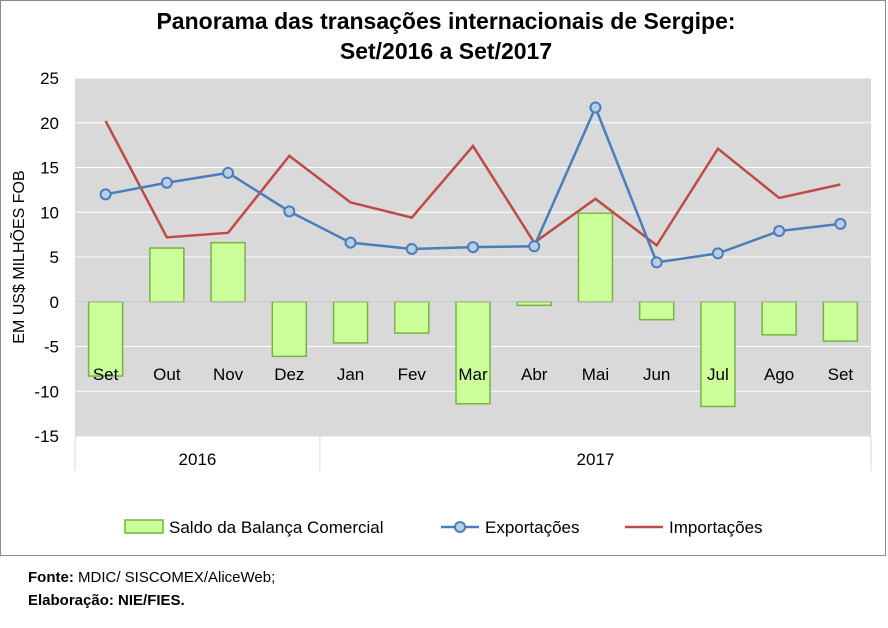  I want to click on y-tick-label: 5, so click(54, 257).